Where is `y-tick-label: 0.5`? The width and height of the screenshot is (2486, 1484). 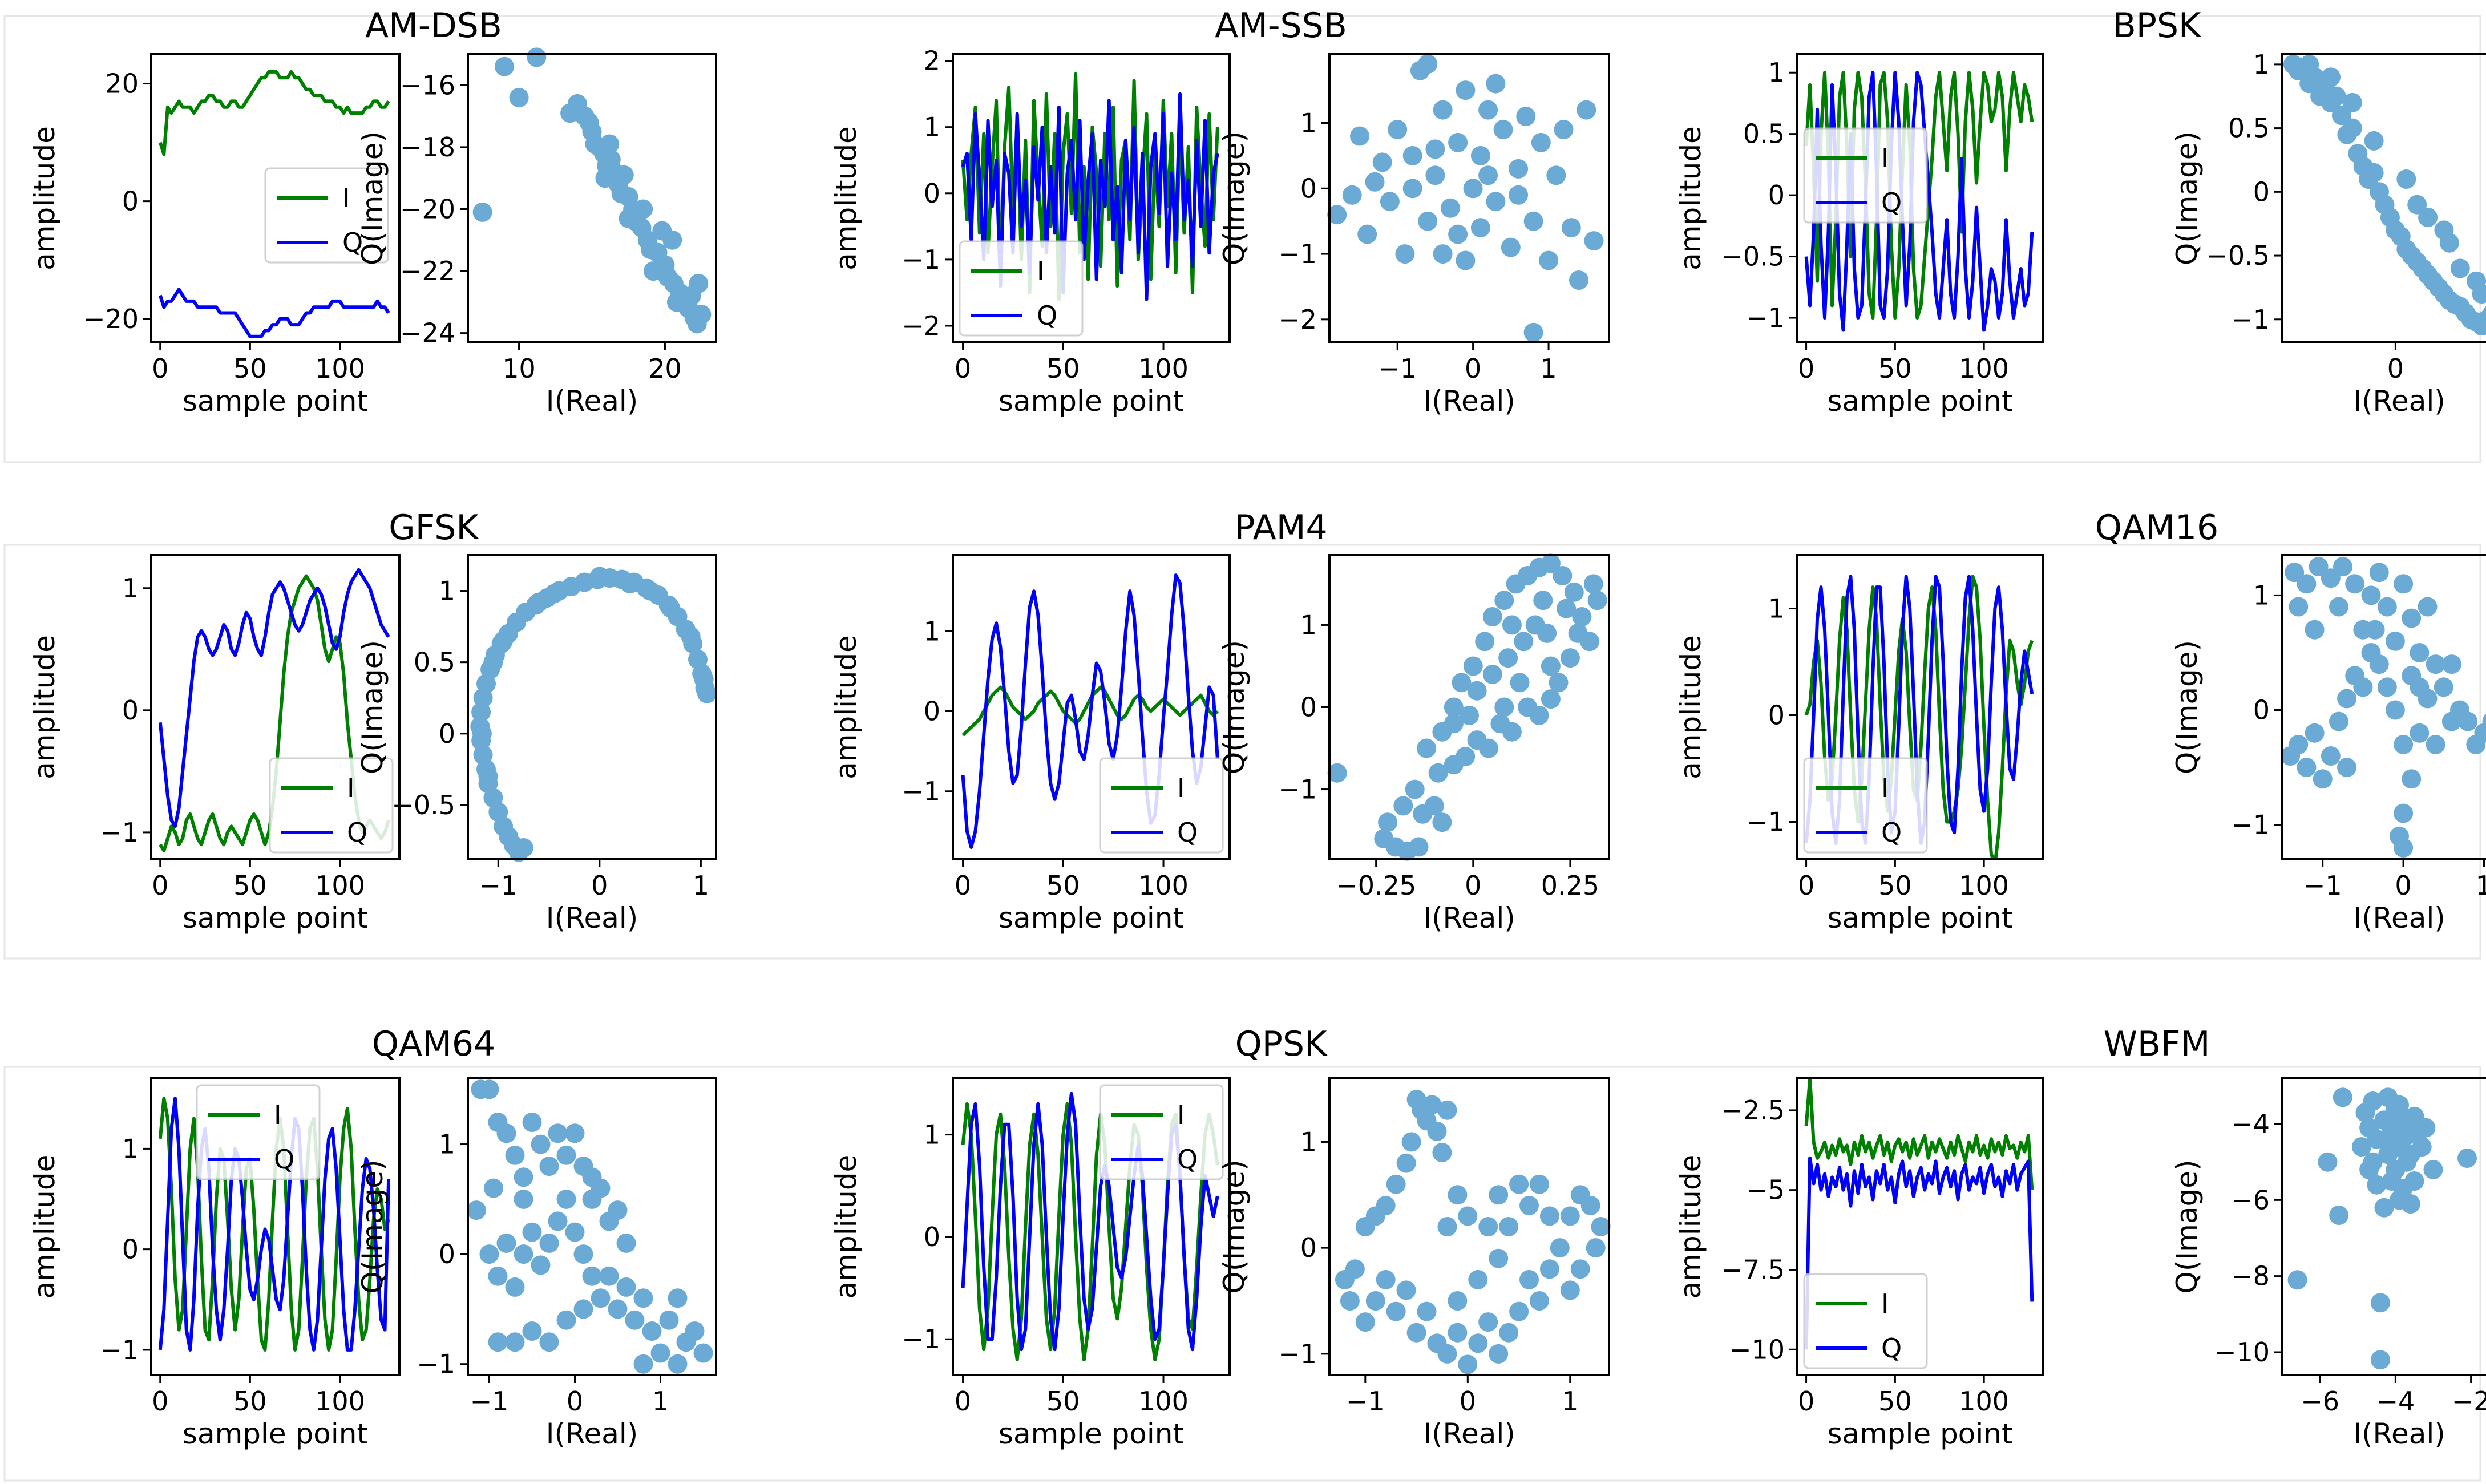
y-tick-label: 0.5 is located at coordinates (434, 662).